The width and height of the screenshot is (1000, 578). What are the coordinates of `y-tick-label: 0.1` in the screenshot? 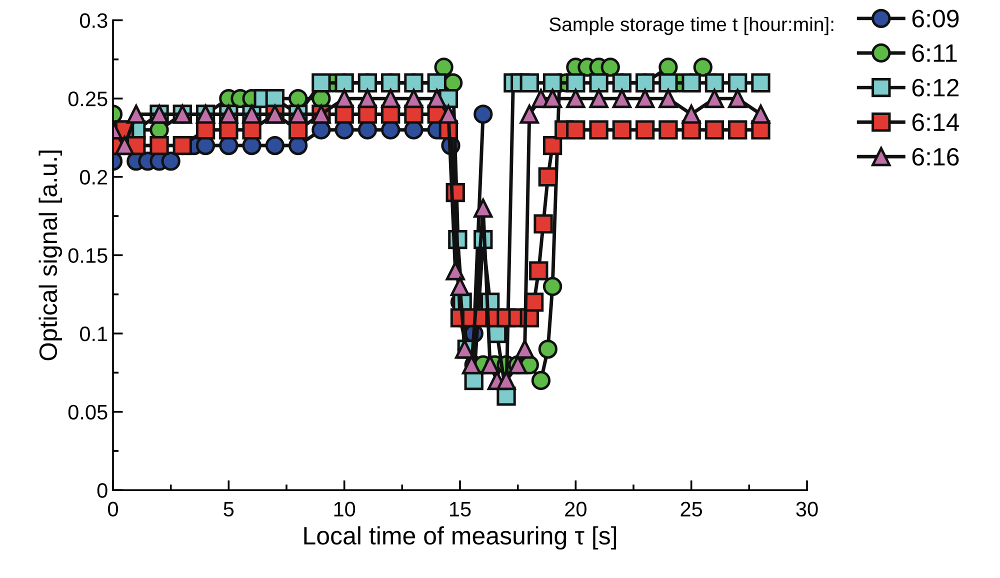 It's located at (94, 334).